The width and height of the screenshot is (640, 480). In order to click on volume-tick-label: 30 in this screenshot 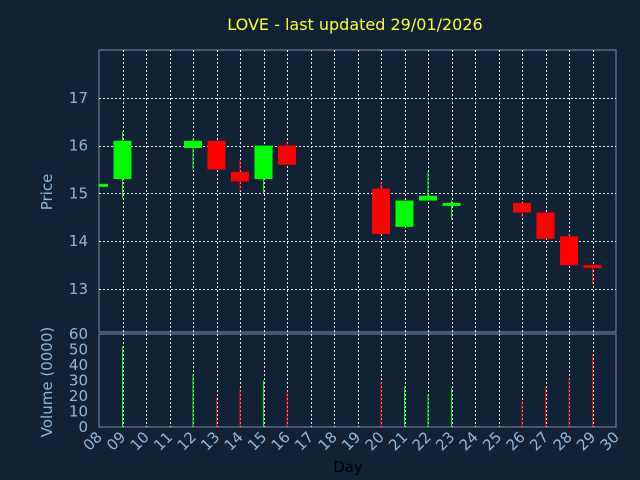, I will do `click(78, 381)`.